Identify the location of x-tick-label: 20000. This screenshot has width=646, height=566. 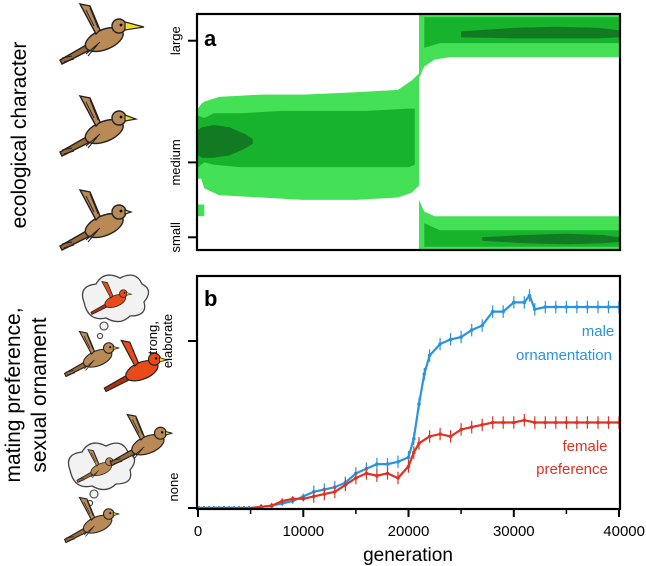
(409, 531).